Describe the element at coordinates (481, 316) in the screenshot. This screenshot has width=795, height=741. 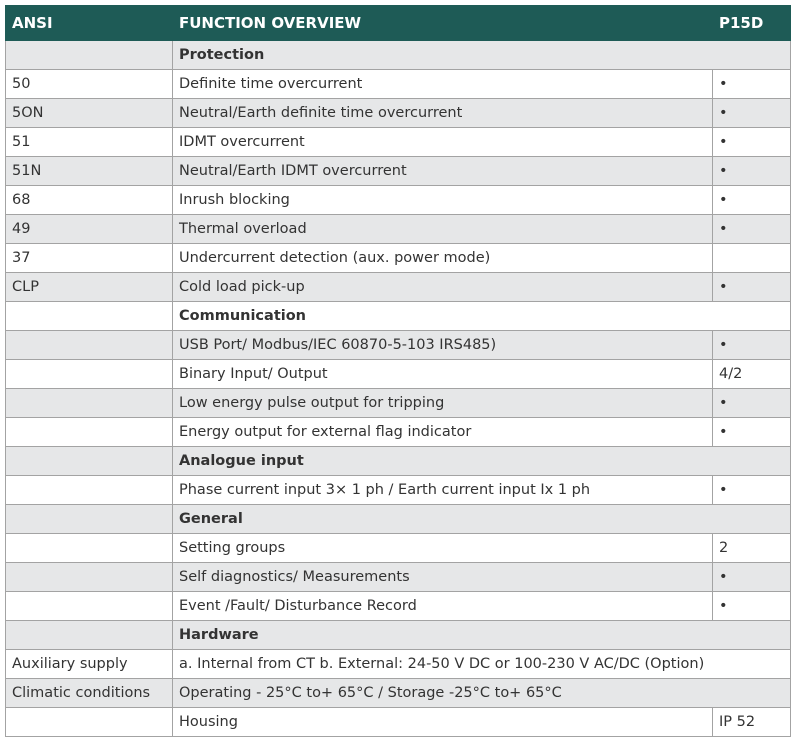
I see `section-title: Communication` at that location.